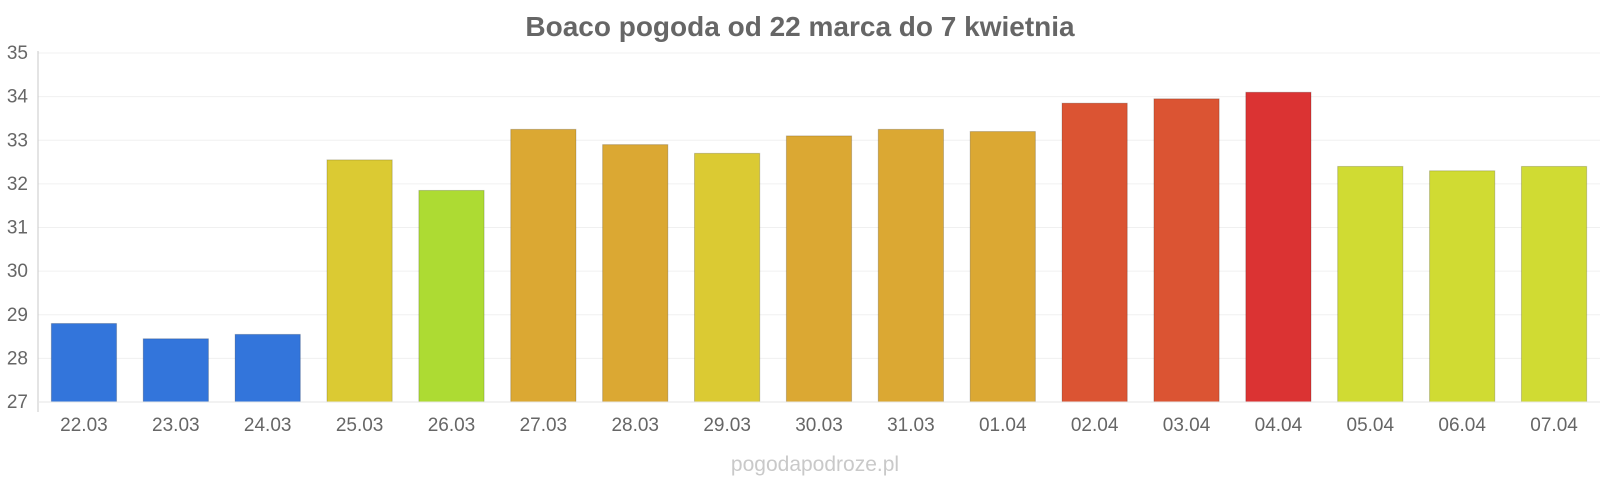 Image resolution: width=1600 pixels, height=480 pixels. Describe the element at coordinates (17, 358) in the screenshot. I see `y-tick-label: 28` at that location.